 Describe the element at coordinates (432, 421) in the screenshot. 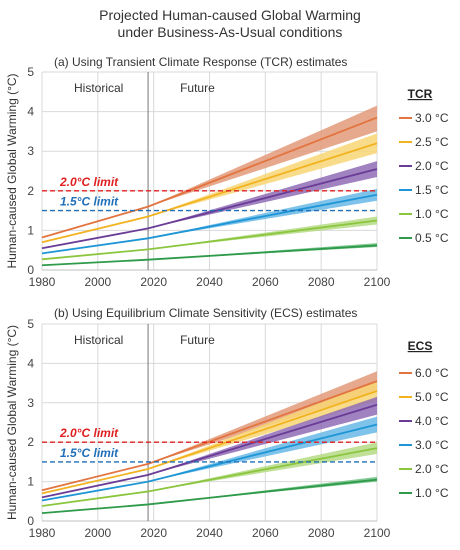

I see `legend-label: 4.0 °C` at that location.